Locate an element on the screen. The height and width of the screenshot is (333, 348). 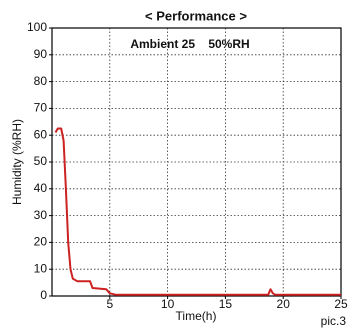
chart-title: < Performance > is located at coordinates (196, 15).